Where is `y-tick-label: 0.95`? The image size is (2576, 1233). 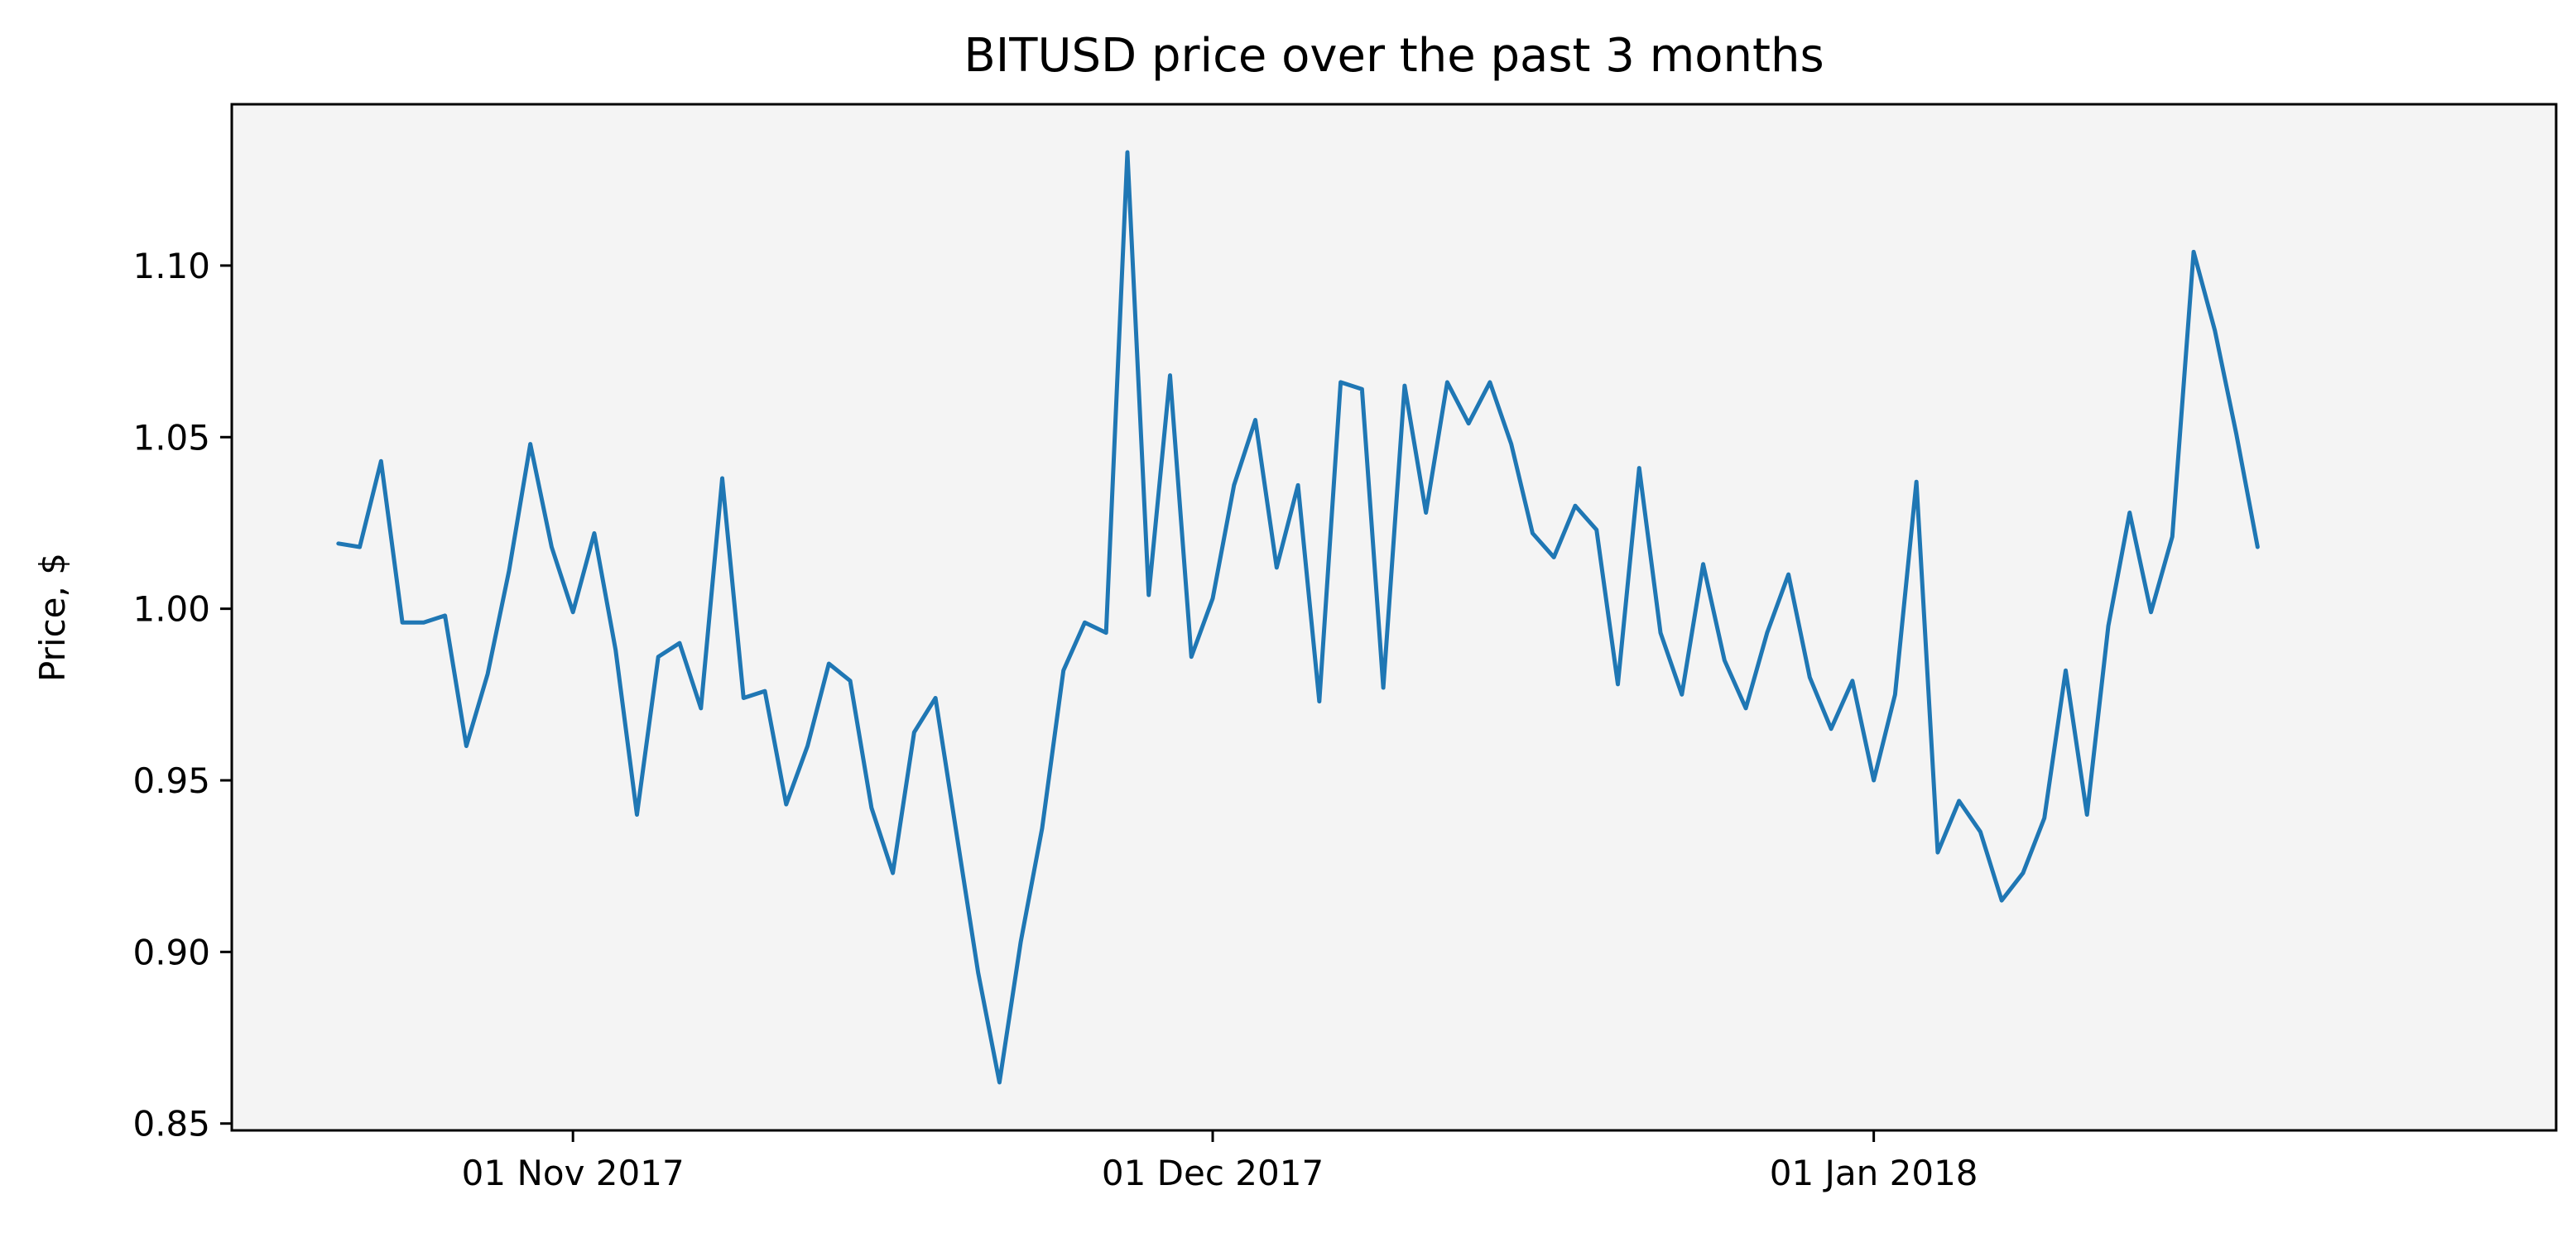
y-tick-label: 0.95 is located at coordinates (171, 780).